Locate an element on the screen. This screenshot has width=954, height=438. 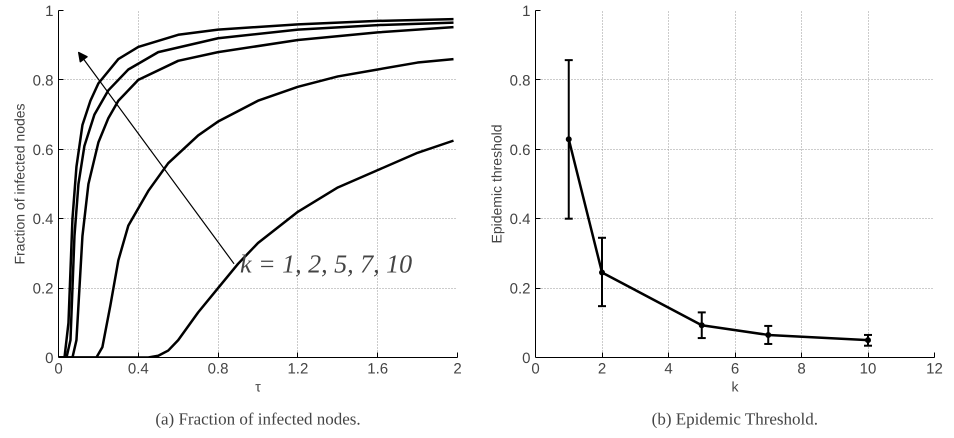
text: (b) Epidemic Threshold. is located at coordinates (735, 419).